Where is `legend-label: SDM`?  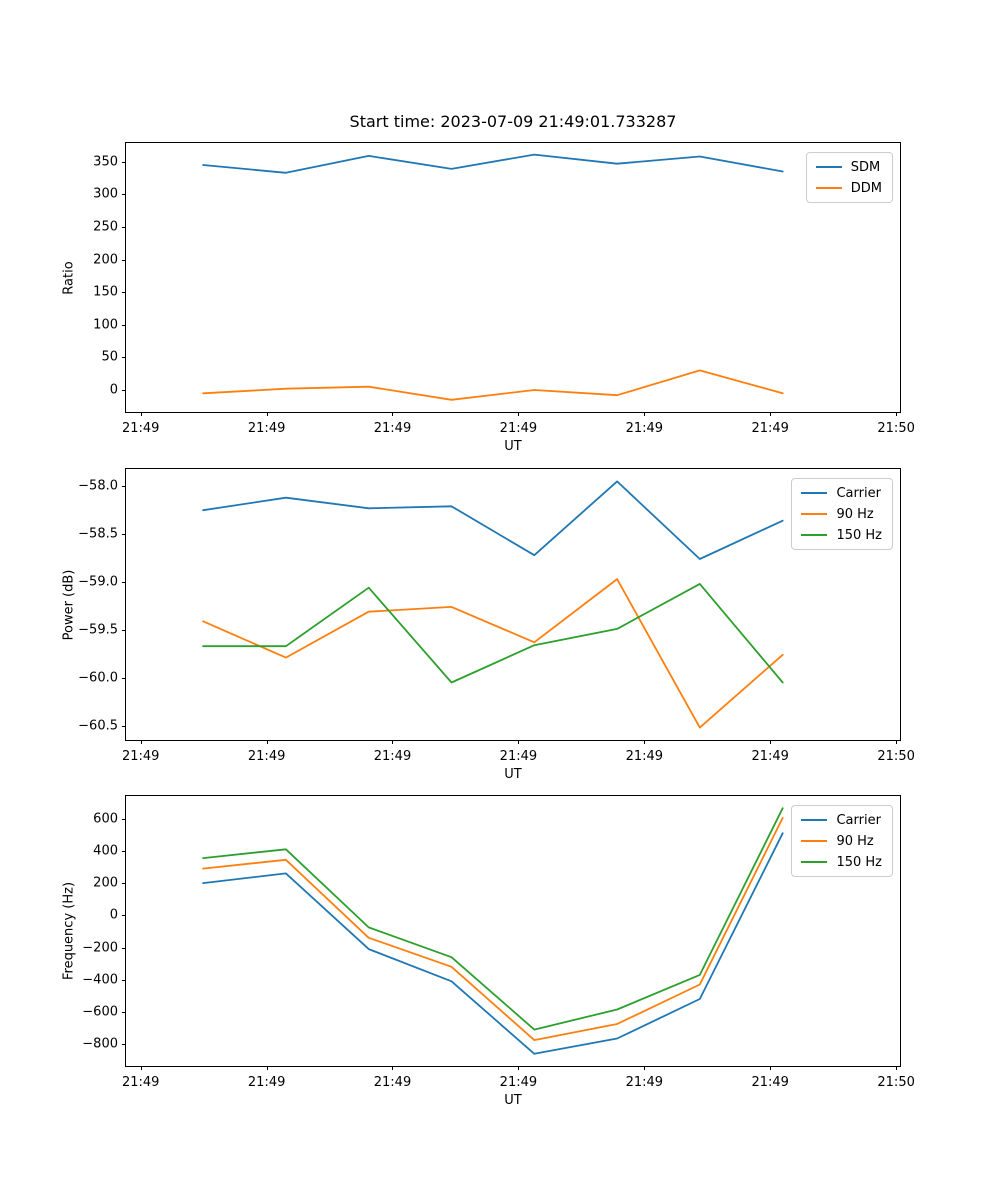
legend-label: SDM is located at coordinates (865, 167).